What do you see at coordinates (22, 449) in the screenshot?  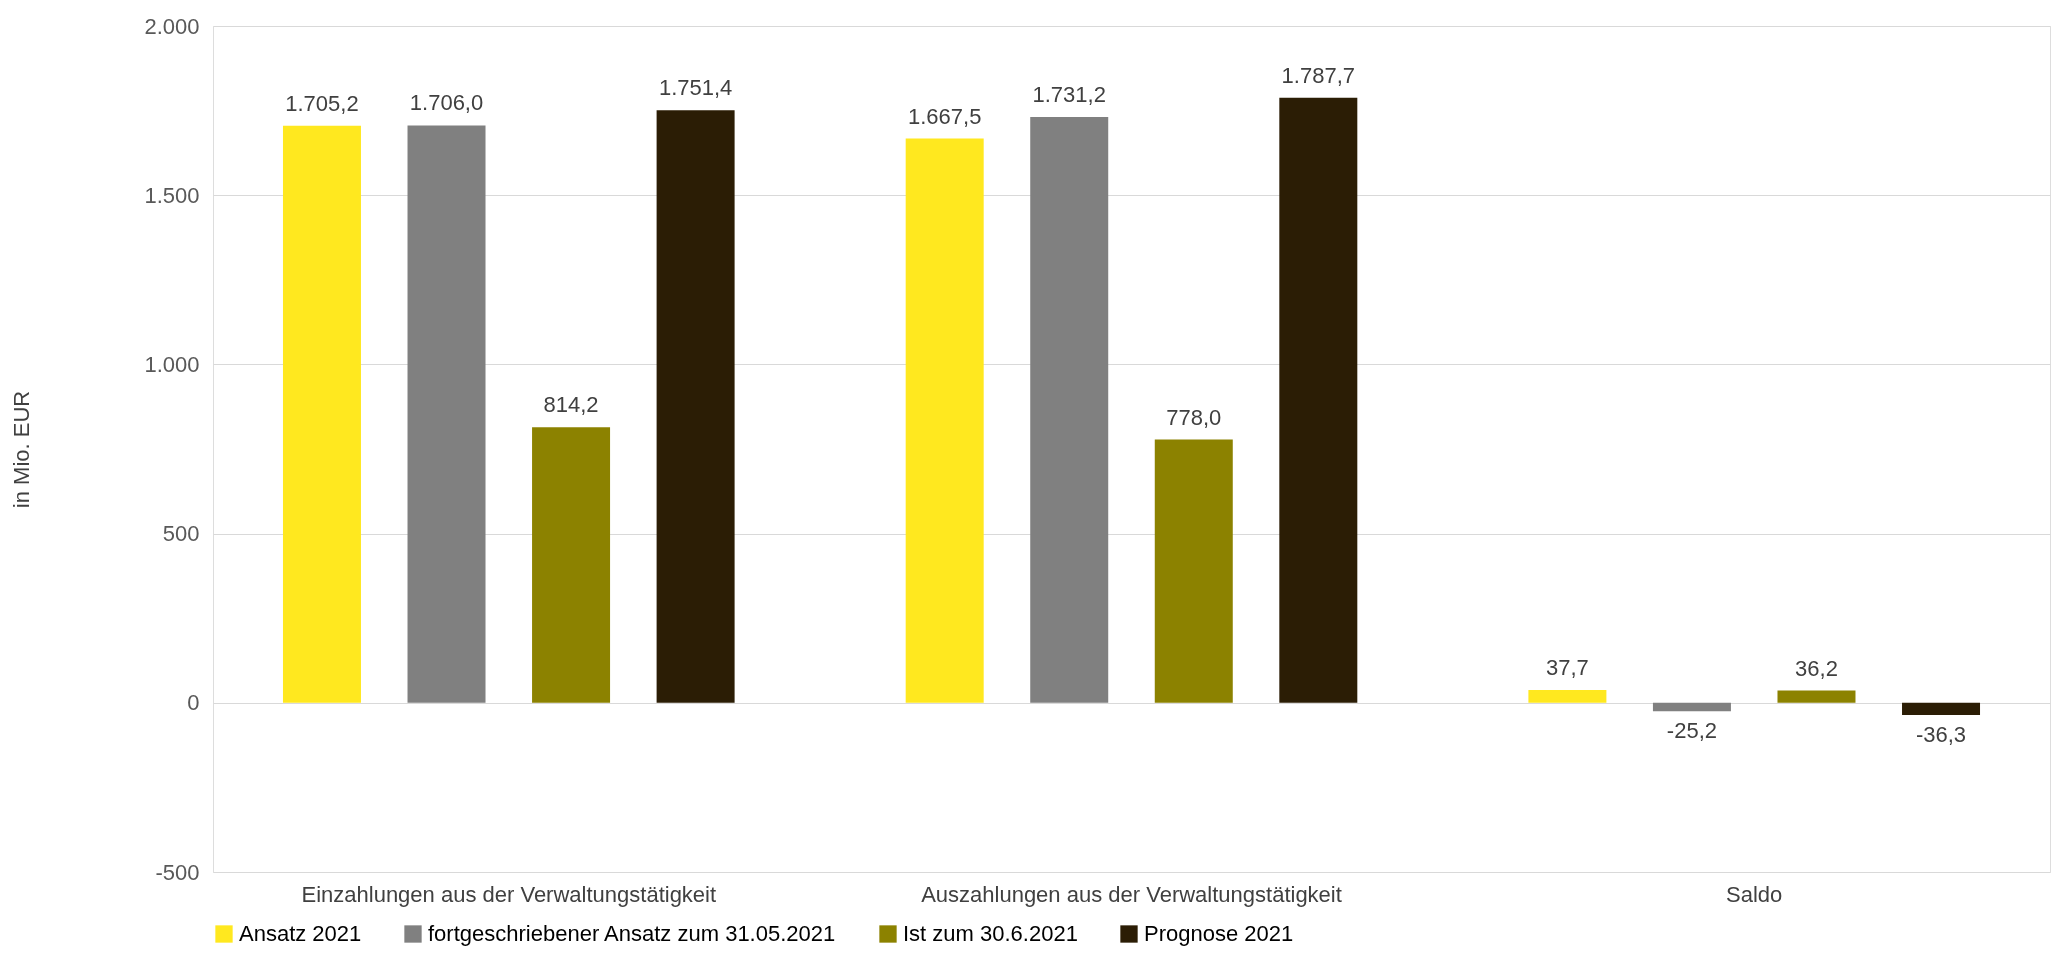 I see `y-axis-title: in Mio. EUR` at bounding box center [22, 449].